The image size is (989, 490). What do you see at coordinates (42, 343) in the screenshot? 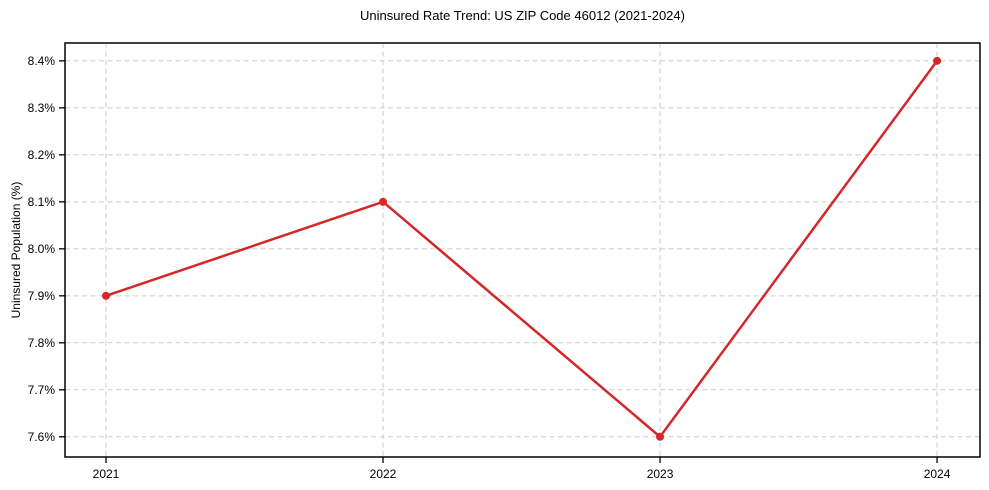
I see `y-tick-label: 7.8%` at bounding box center [42, 343].